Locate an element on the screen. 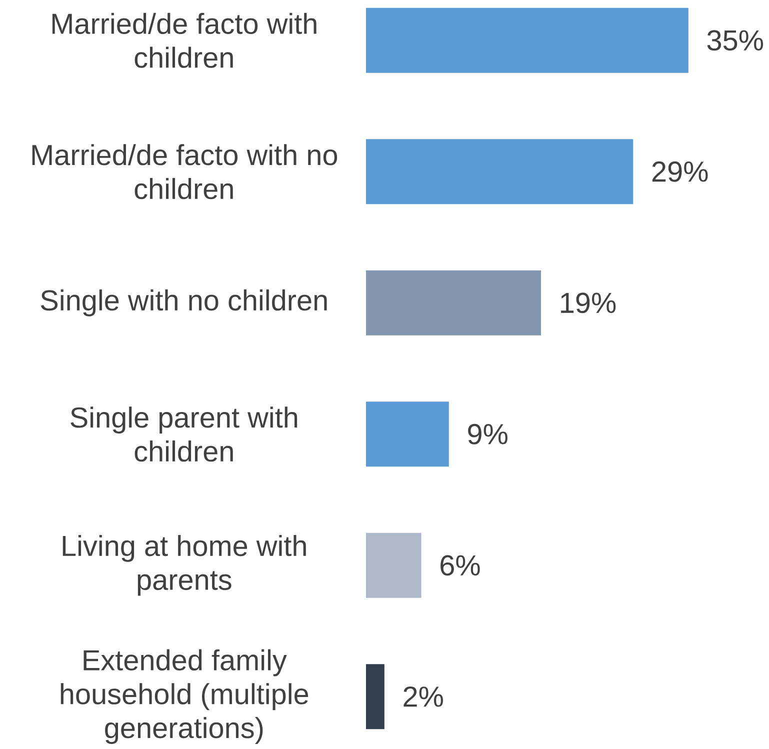 The height and width of the screenshot is (749, 769). data-label: 35% is located at coordinates (735, 40).